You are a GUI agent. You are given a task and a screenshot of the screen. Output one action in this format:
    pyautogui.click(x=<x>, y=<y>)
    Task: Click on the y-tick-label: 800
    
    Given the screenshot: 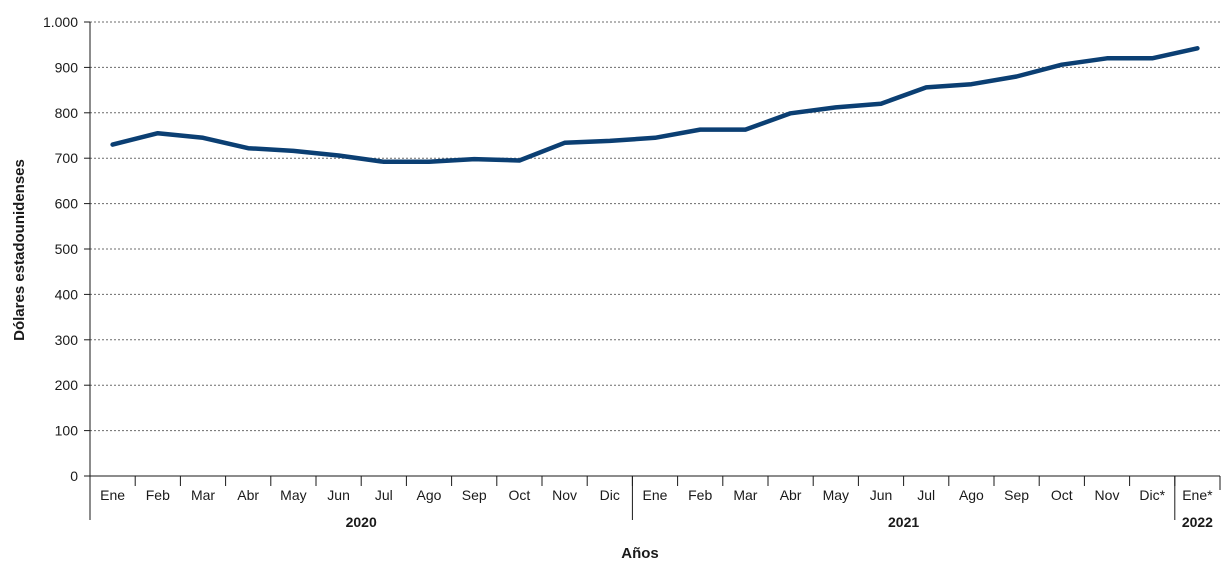 What is the action you would take?
    pyautogui.click(x=67, y=113)
    